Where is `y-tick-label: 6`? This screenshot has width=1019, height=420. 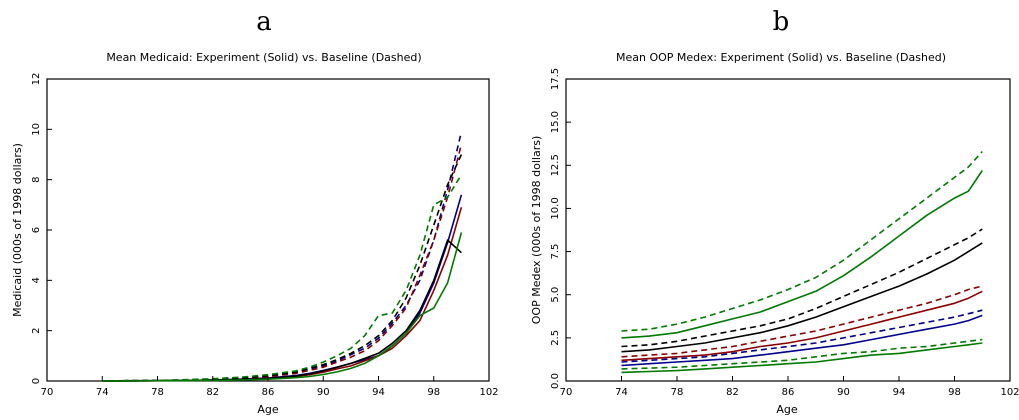
y-tick-label: 6 is located at coordinates (36, 230).